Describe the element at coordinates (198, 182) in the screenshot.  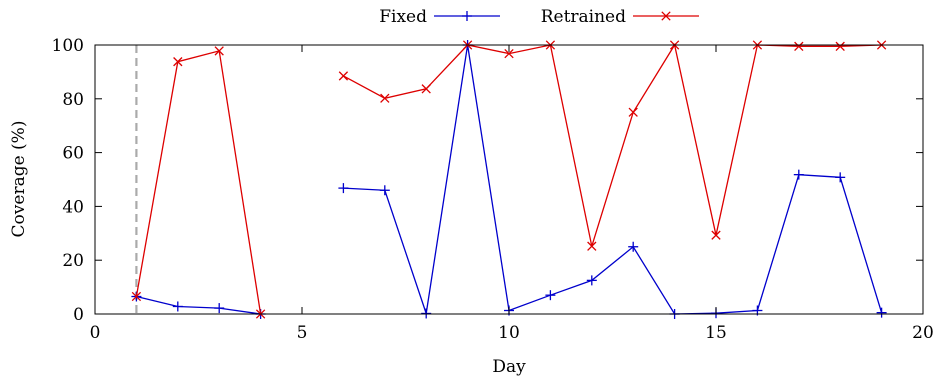
I see `series-line-retrained` at that location.